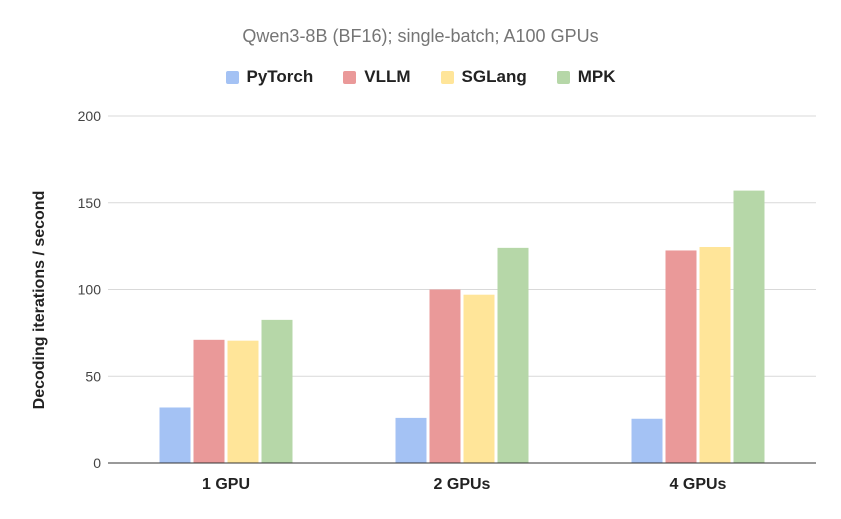  What do you see at coordinates (647, 440) in the screenshot?
I see `bar-pytorch-4-gpus` at bounding box center [647, 440].